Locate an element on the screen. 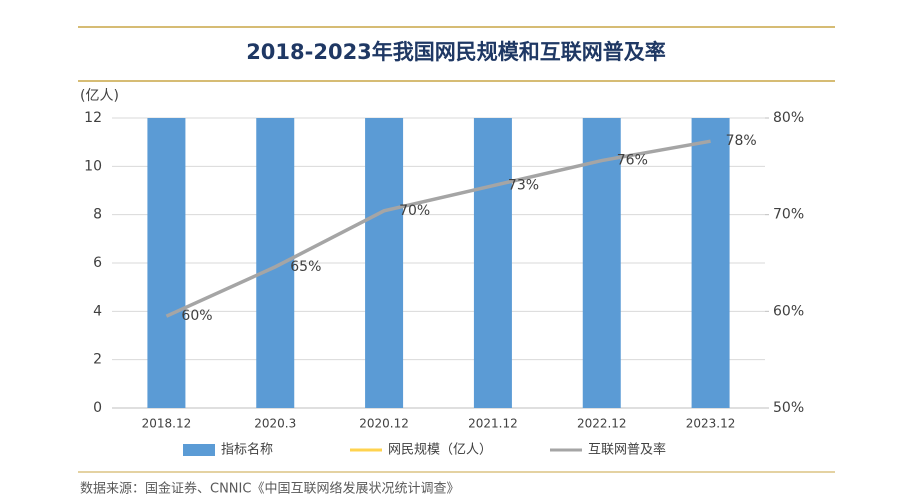 The image size is (912, 500). x-tick-label: 2018.12 is located at coordinates (167, 424).